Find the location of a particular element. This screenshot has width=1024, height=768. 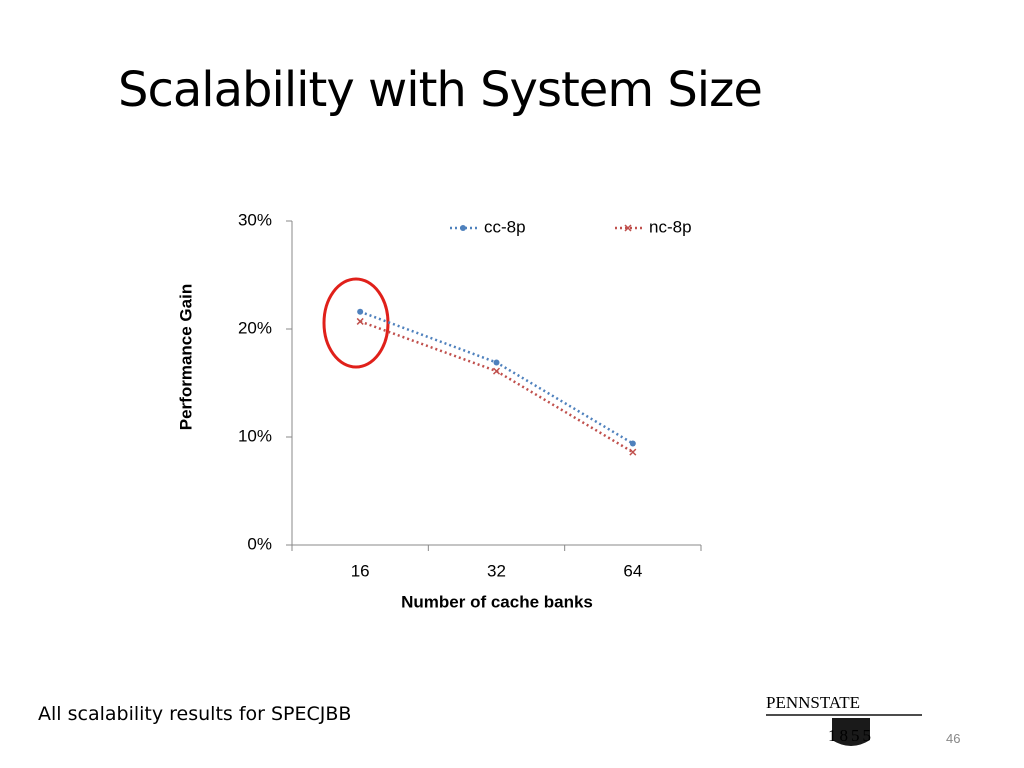

y-tick-label: 30% is located at coordinates (255, 219).